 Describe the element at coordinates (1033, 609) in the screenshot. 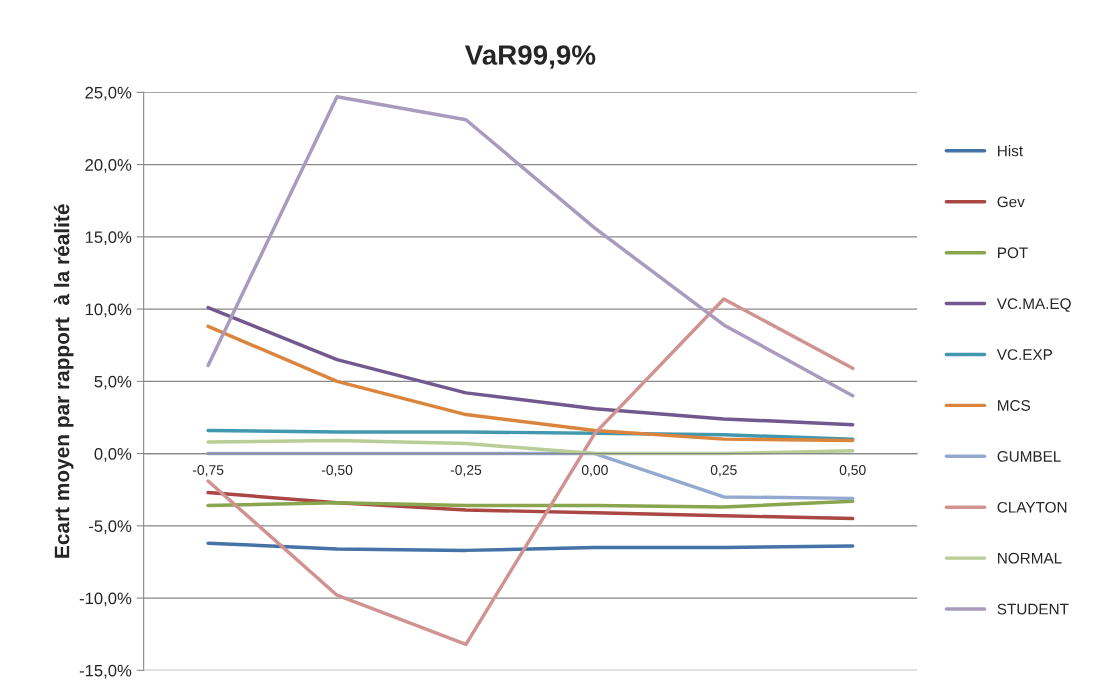

I see `legend-label: STUDENT` at that location.